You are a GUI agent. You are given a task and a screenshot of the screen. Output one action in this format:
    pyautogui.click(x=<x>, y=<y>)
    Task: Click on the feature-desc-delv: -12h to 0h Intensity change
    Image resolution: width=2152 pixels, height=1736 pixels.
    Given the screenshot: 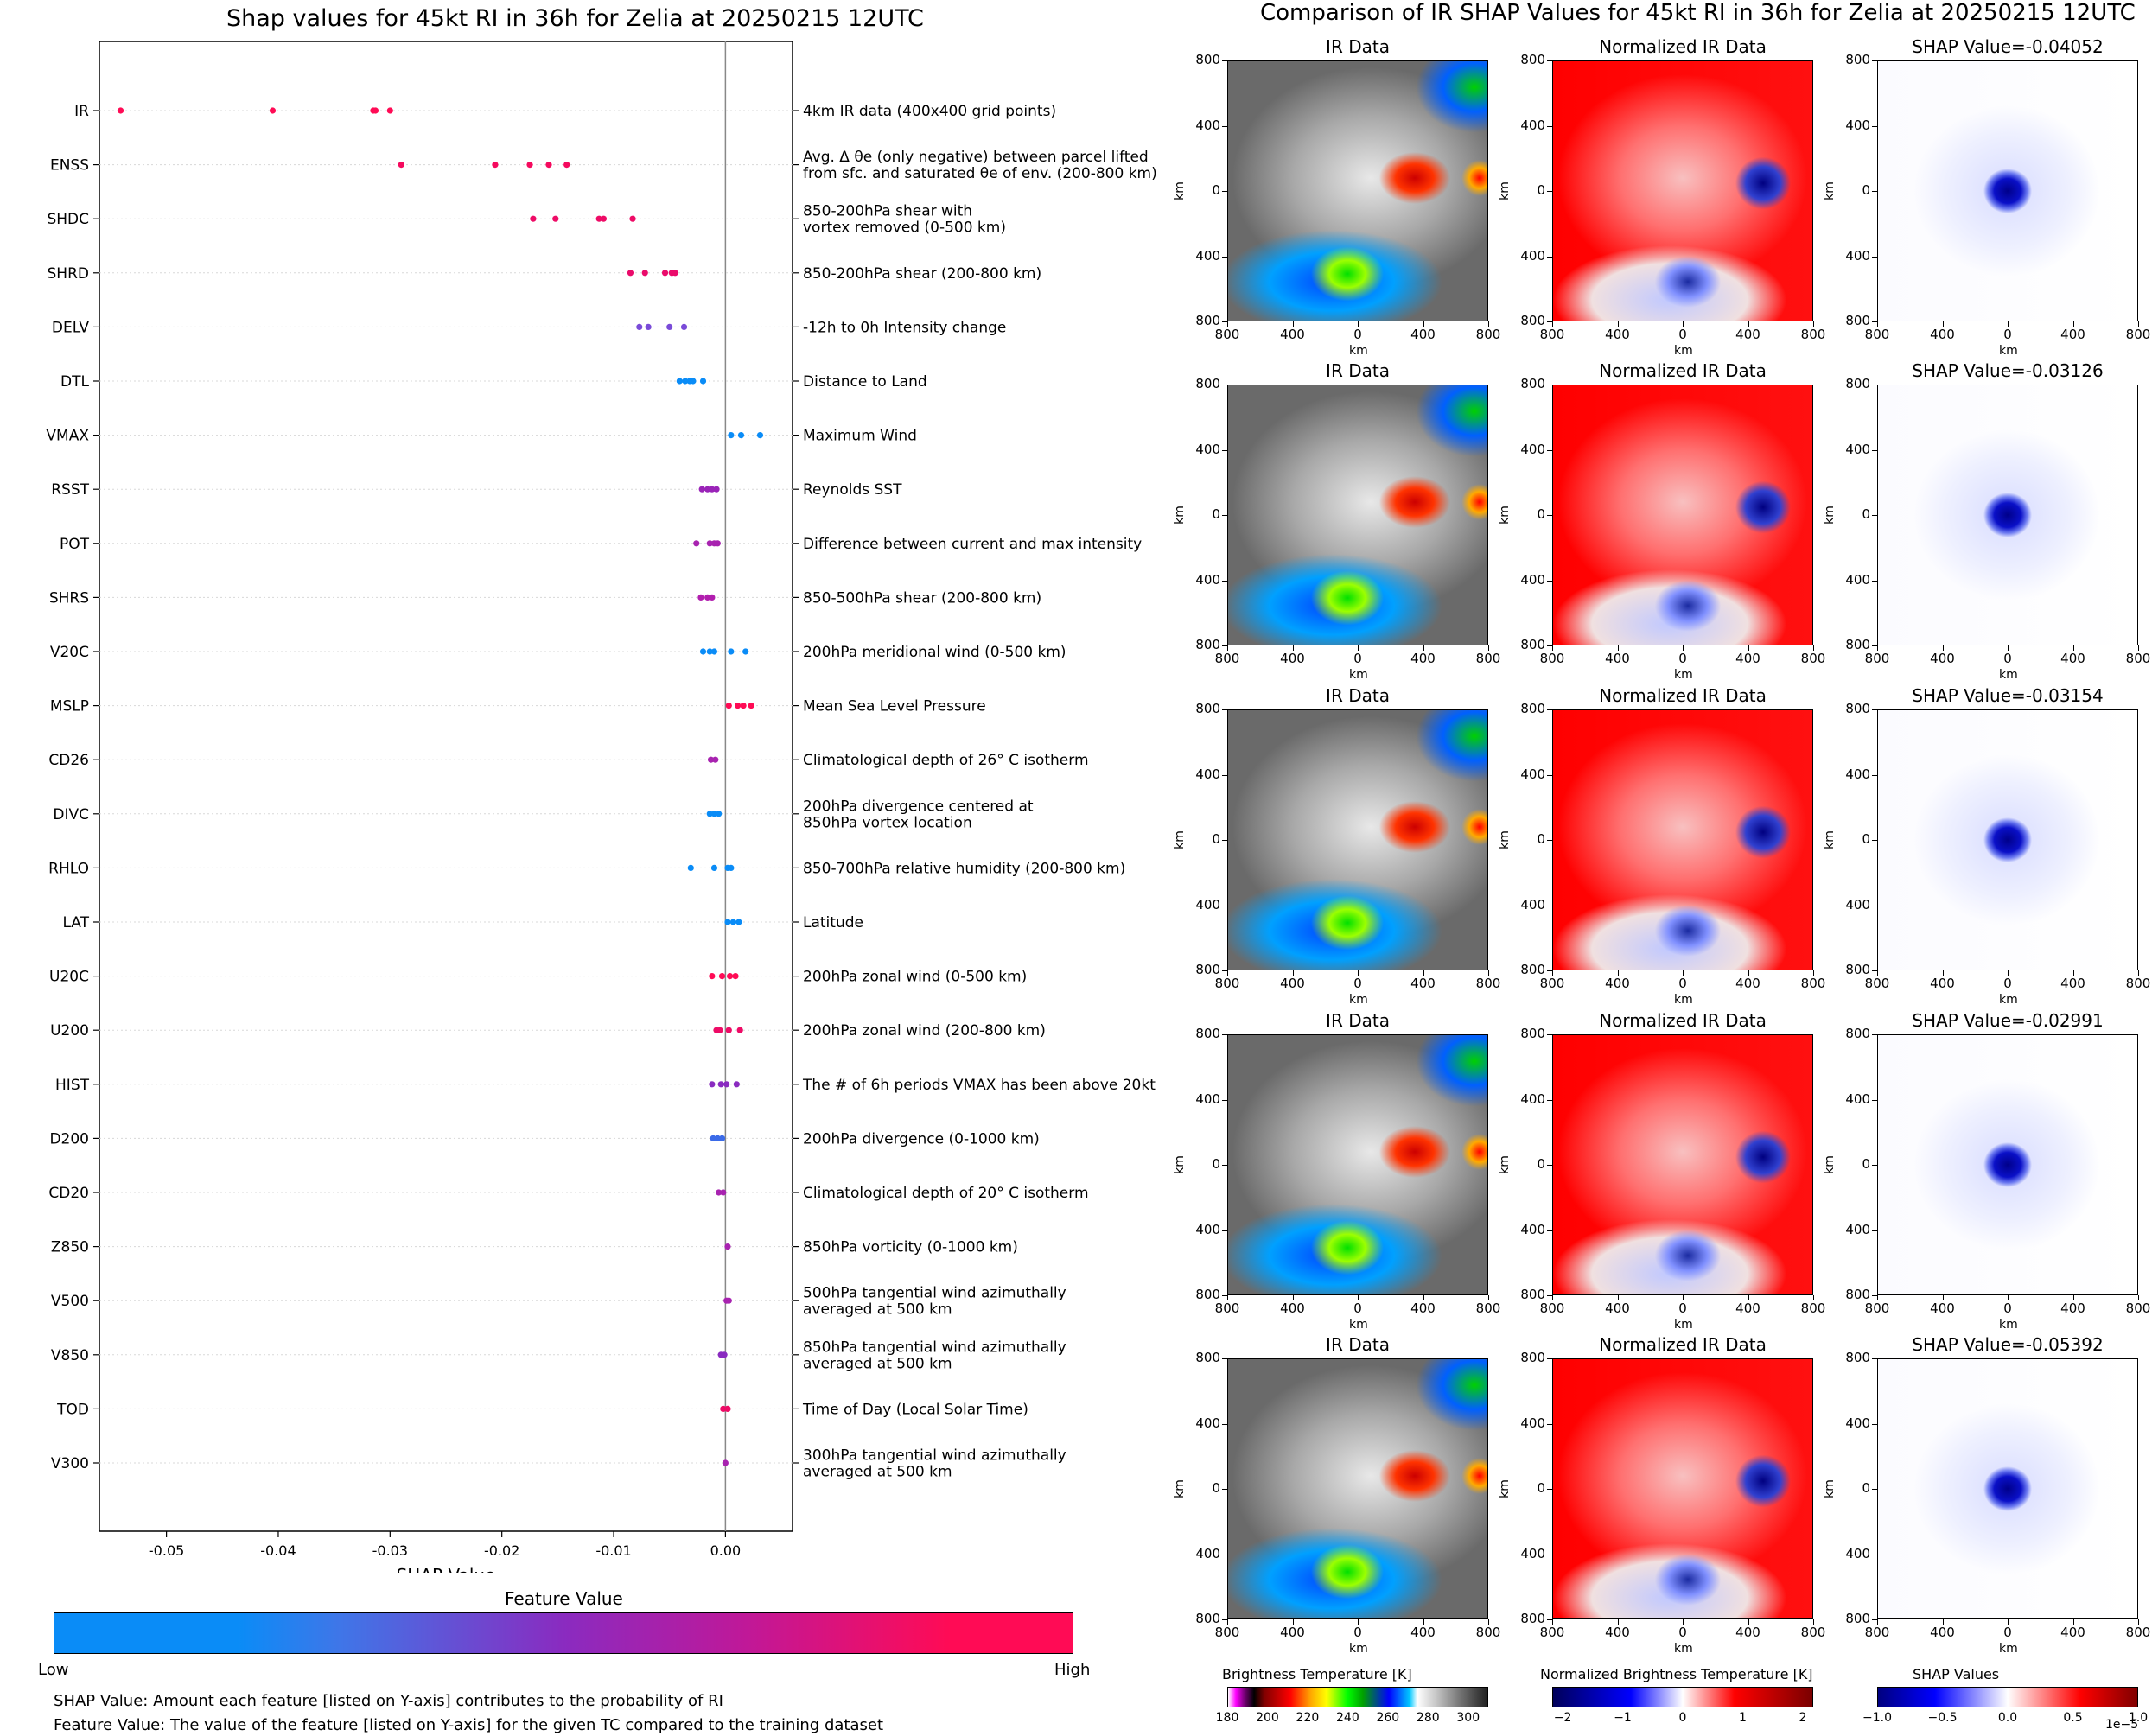 What is the action you would take?
    pyautogui.click(x=904, y=327)
    